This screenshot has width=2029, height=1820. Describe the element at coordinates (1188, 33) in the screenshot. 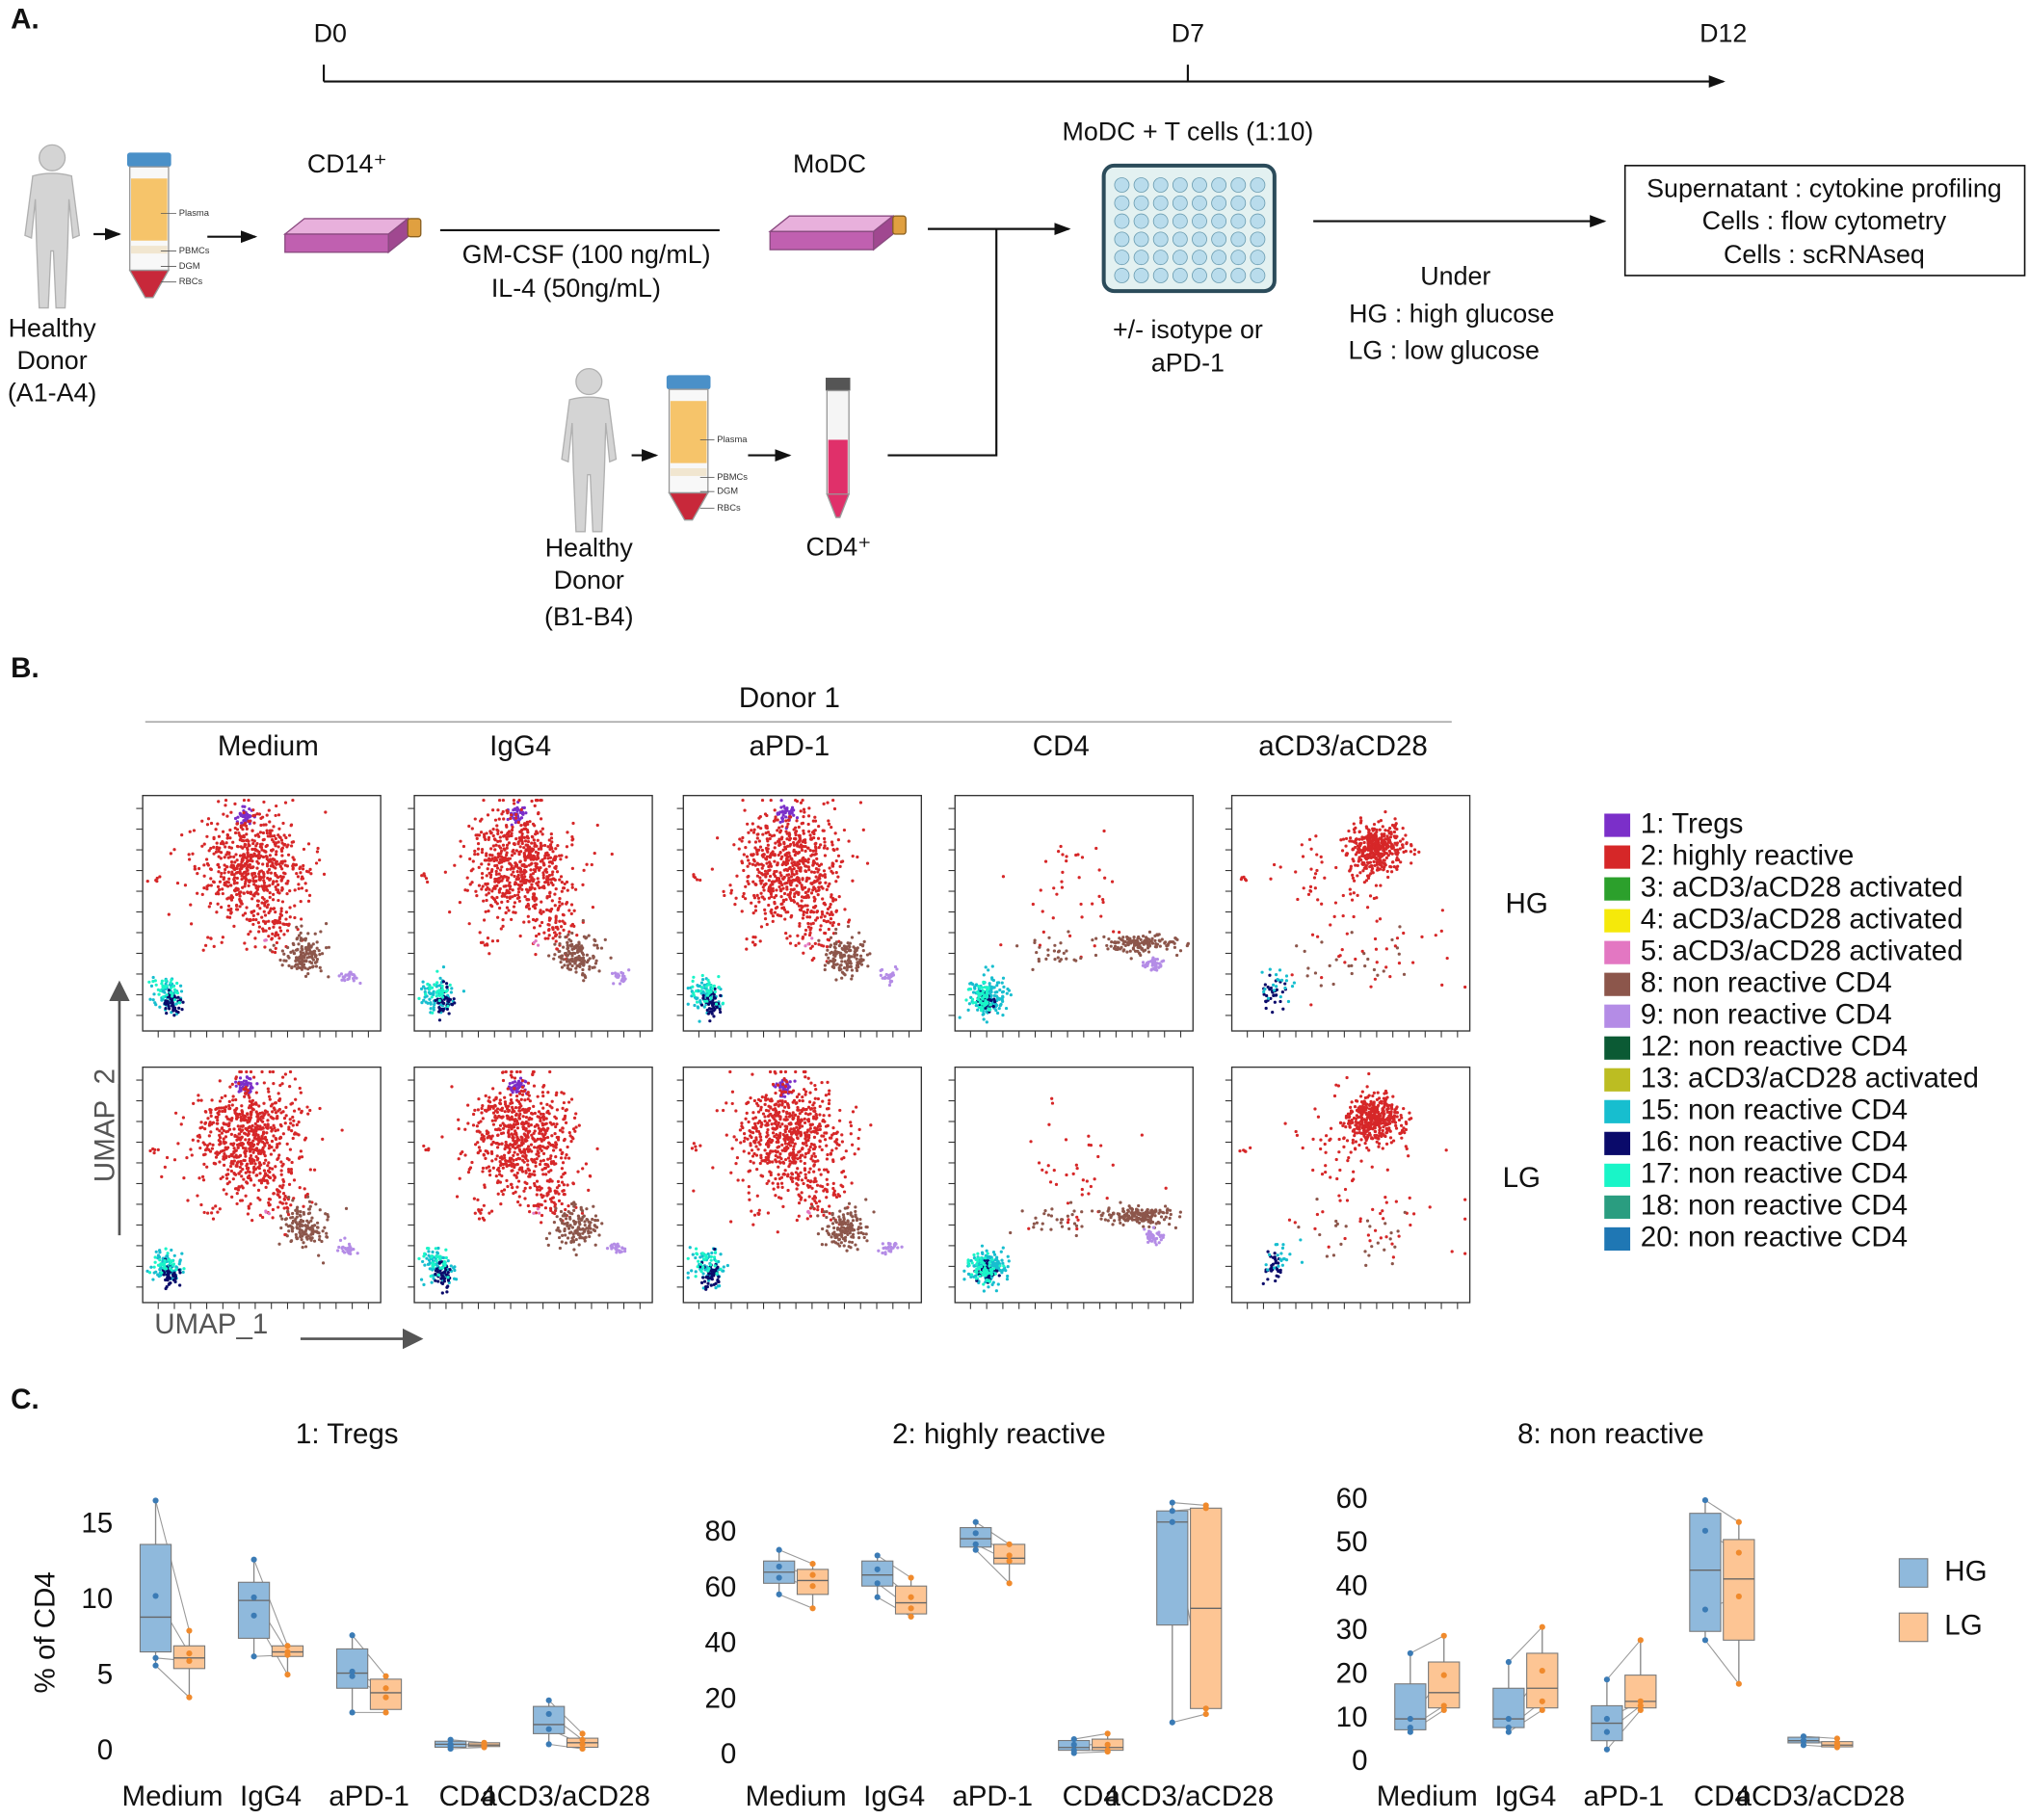

I see `timepoint: D7` at that location.